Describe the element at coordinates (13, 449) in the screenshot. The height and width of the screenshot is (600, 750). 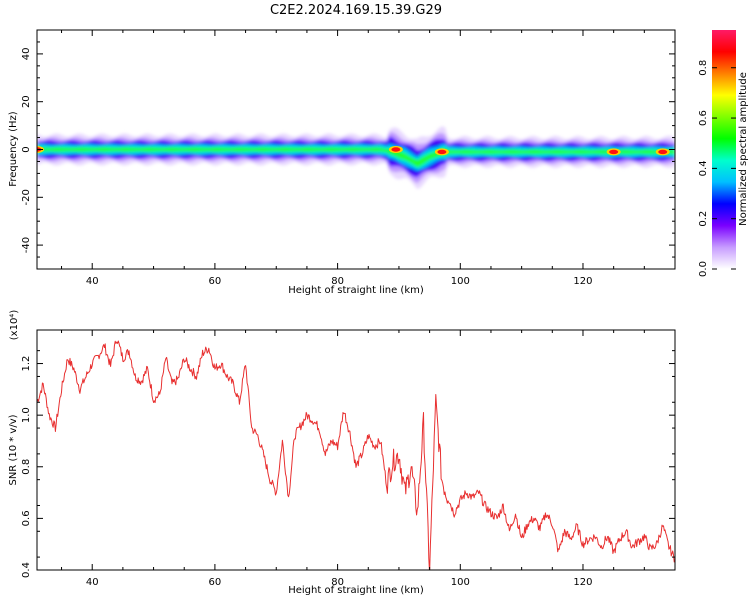
I see `snr-ylabel: SNR (10 * v/v)` at that location.